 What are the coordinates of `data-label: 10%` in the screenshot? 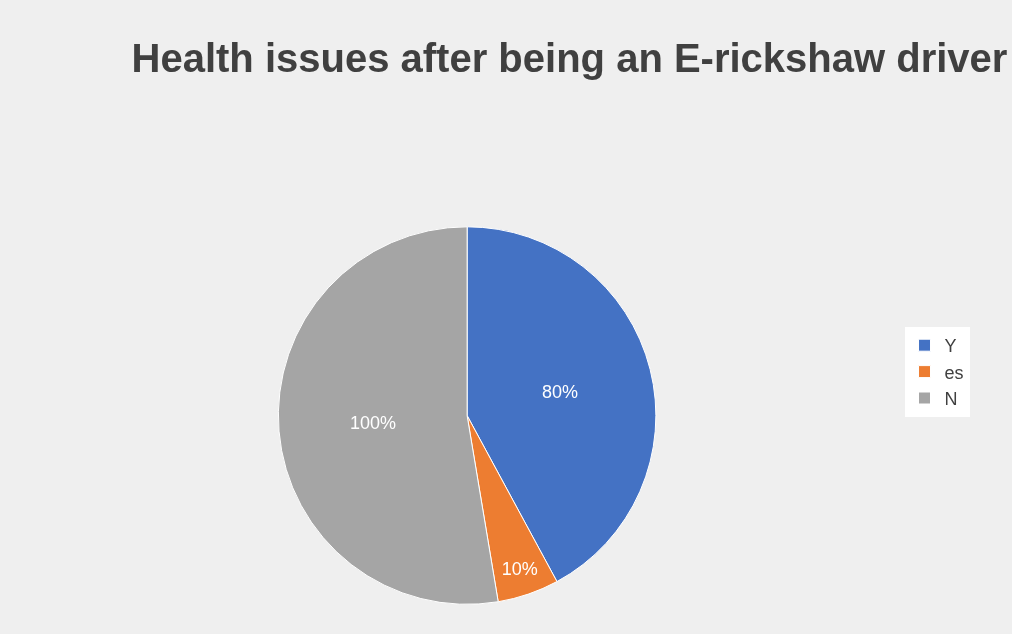 It's located at (519, 568).